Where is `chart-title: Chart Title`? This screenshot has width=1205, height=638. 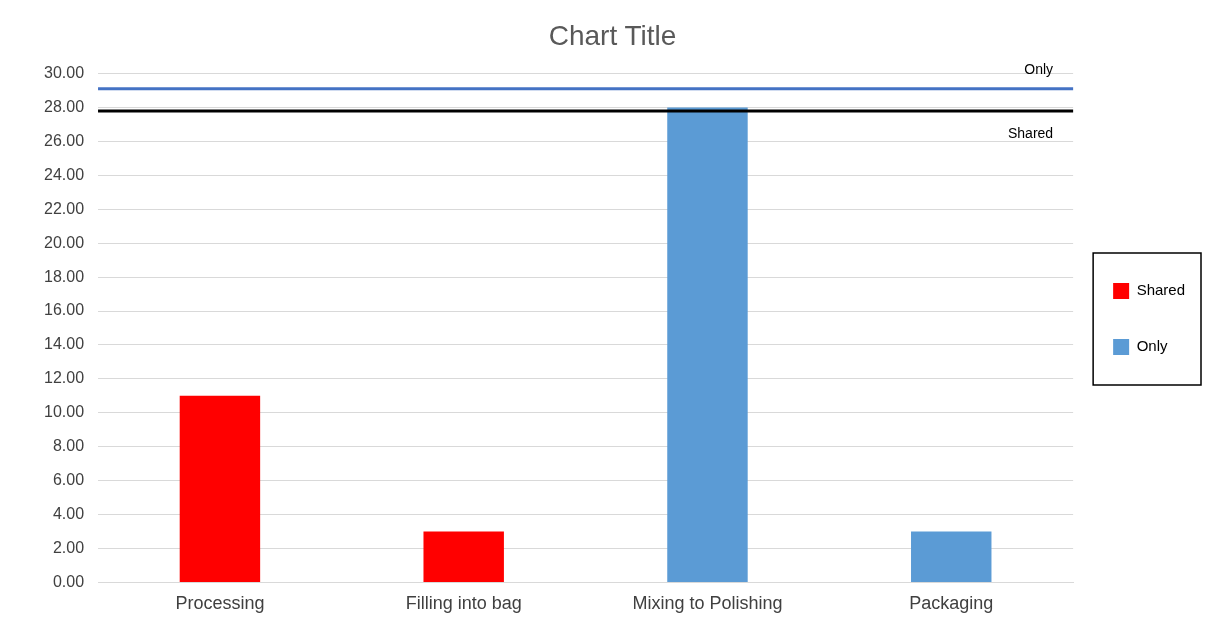 chart-title: Chart Title is located at coordinates (612, 35).